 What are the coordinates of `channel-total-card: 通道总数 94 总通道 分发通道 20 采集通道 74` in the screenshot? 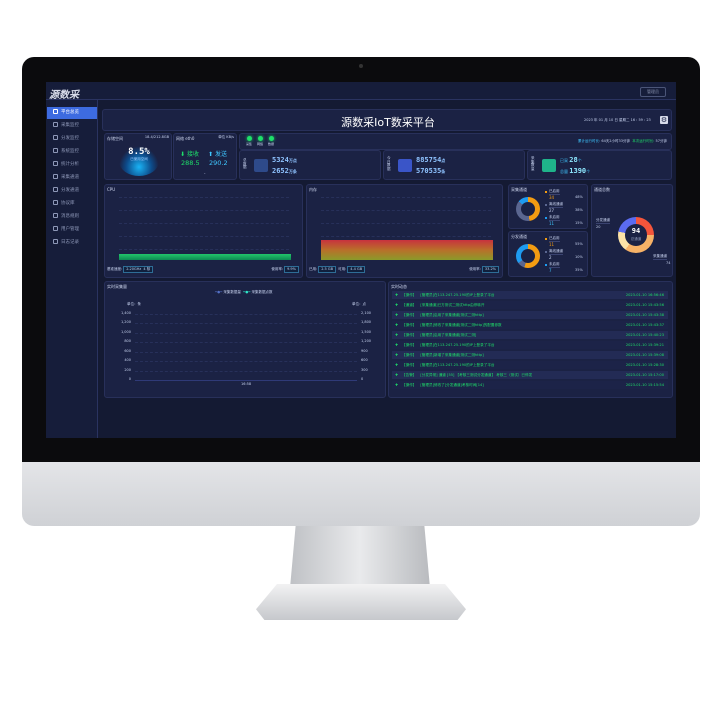 It's located at (632, 230).